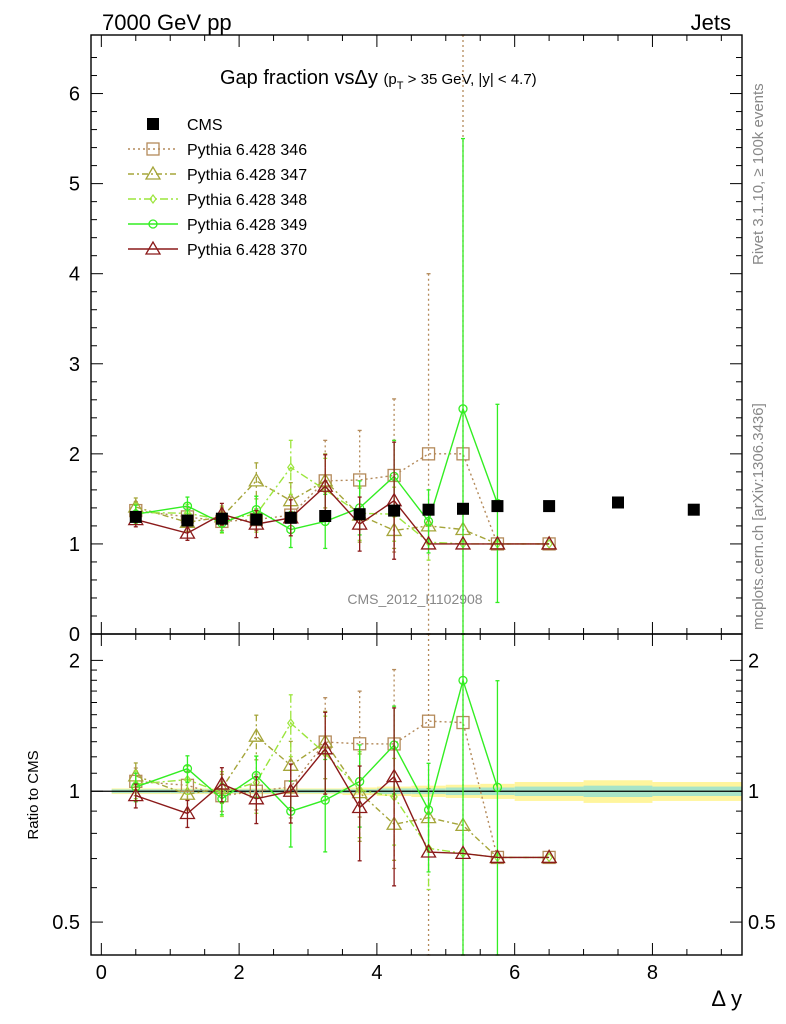  Describe the element at coordinates (74, 545) in the screenshot. I see `main-y-tick-label: 1` at that location.